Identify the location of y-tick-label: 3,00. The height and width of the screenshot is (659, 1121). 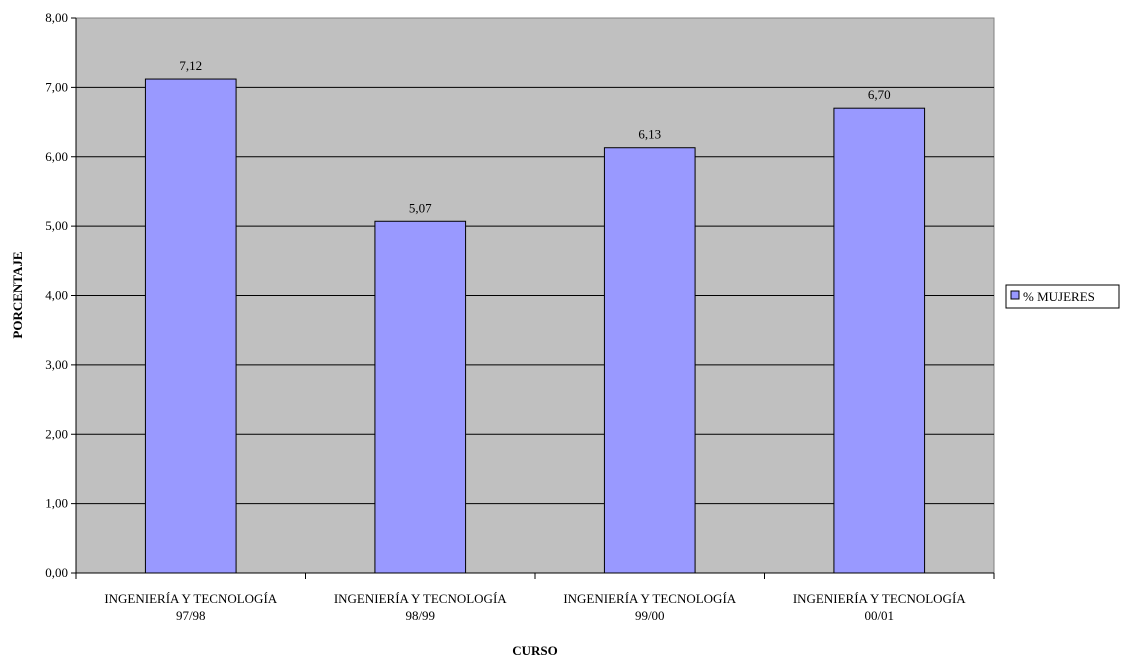
(56, 364).